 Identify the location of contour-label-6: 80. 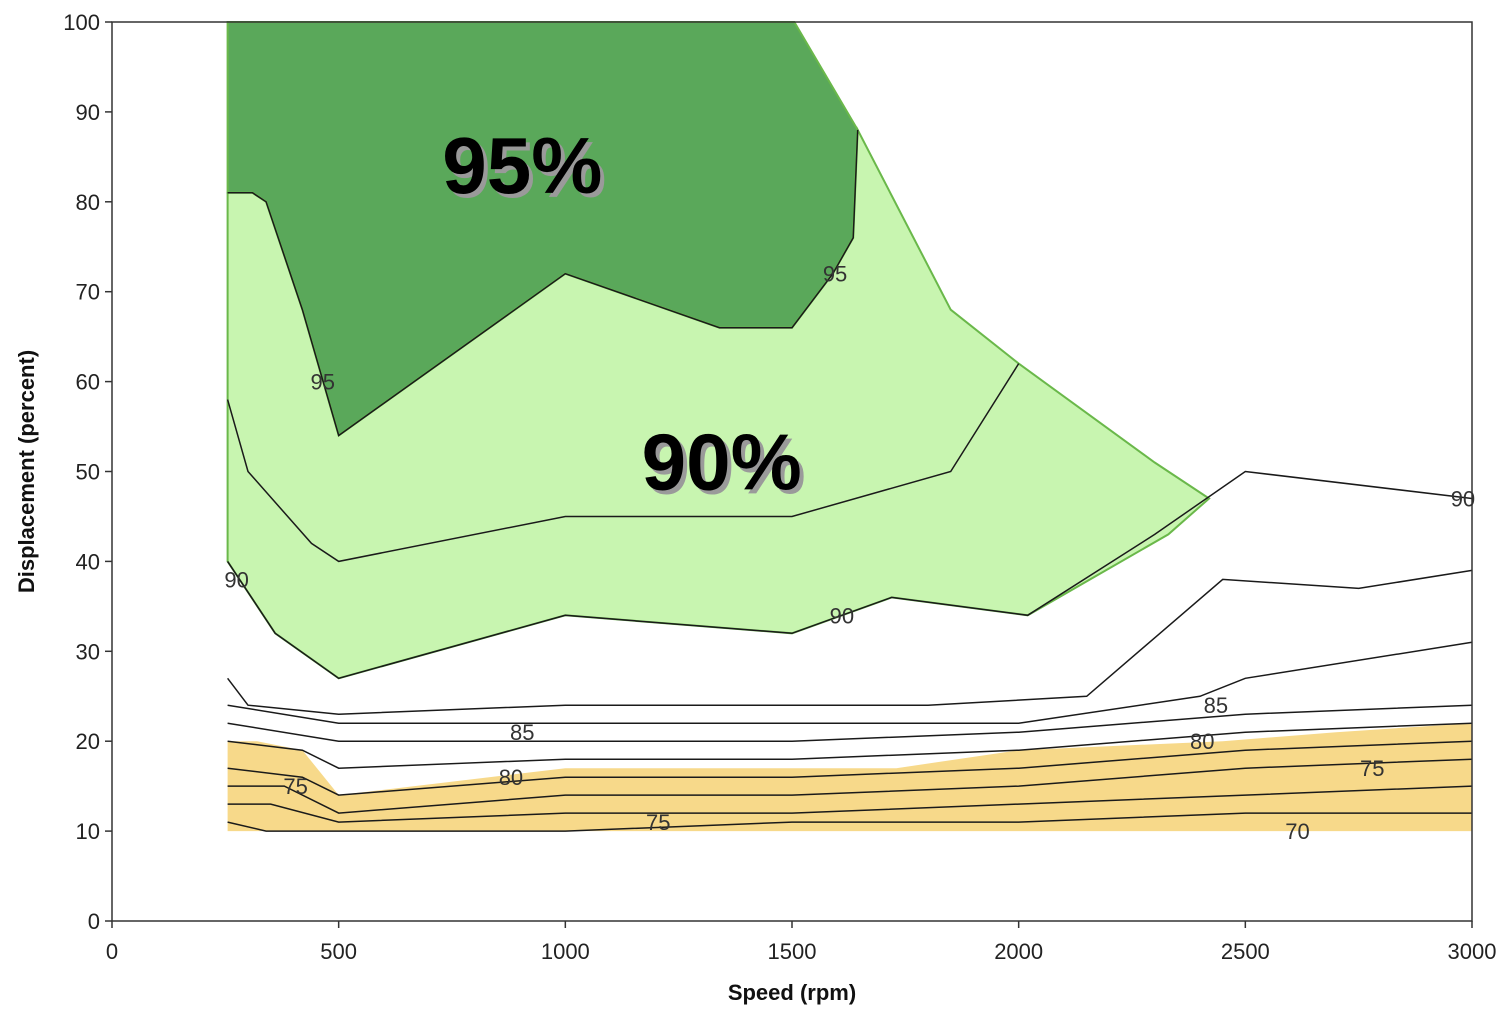
(511, 777).